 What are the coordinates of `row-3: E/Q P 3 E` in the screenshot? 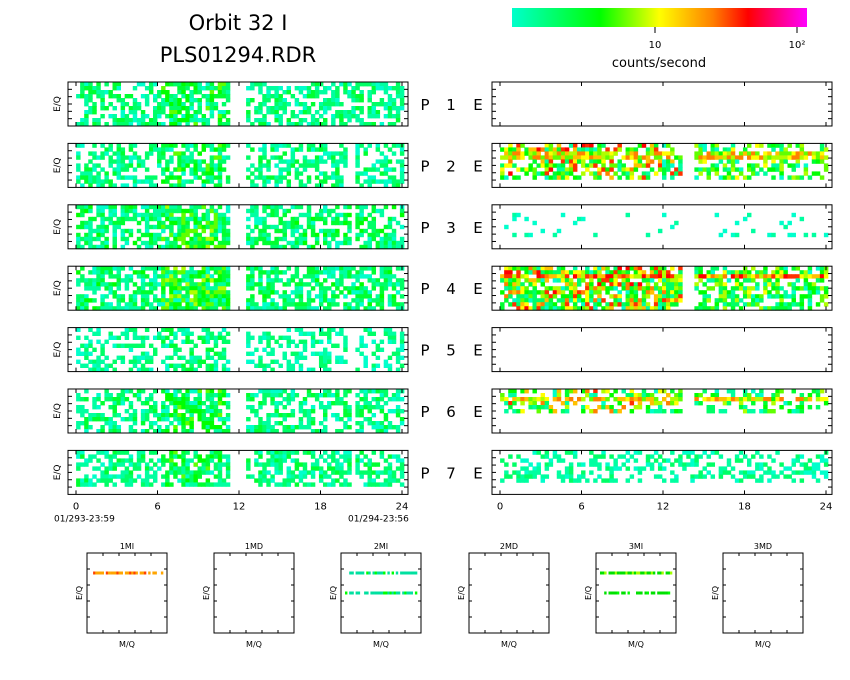 It's located at (443, 227).